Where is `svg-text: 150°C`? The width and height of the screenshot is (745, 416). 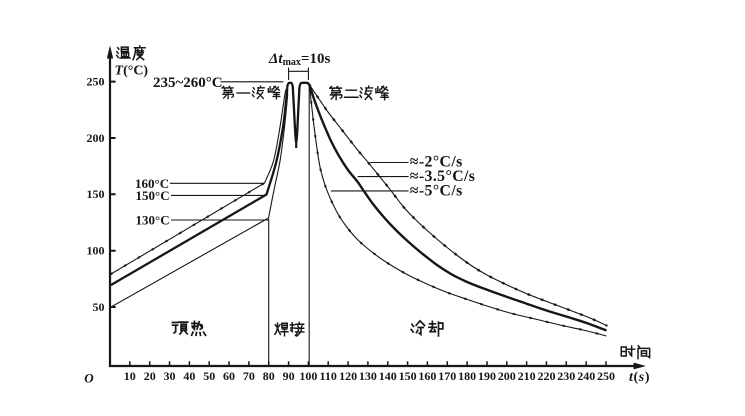 svg-text: 150°C is located at coordinates (153, 195).